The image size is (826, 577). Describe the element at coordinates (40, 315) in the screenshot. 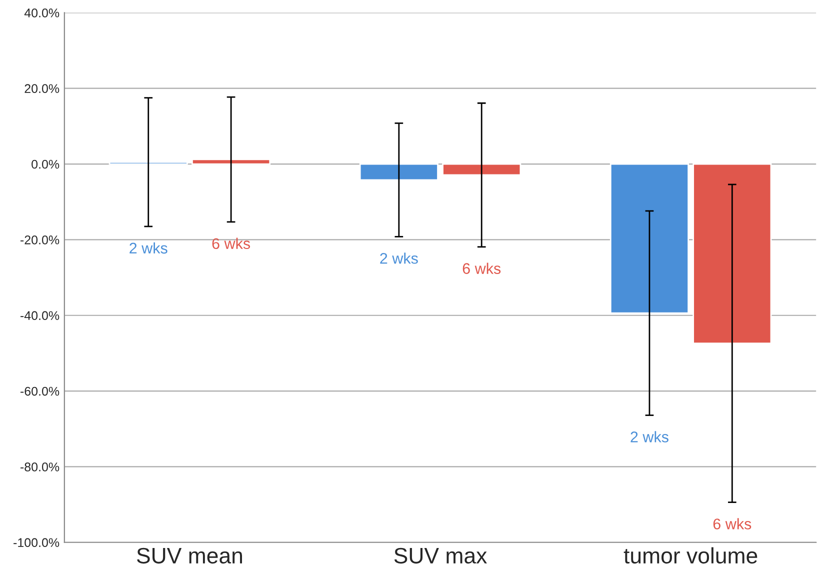

I see `y-tick-label: -40.0%` at that location.